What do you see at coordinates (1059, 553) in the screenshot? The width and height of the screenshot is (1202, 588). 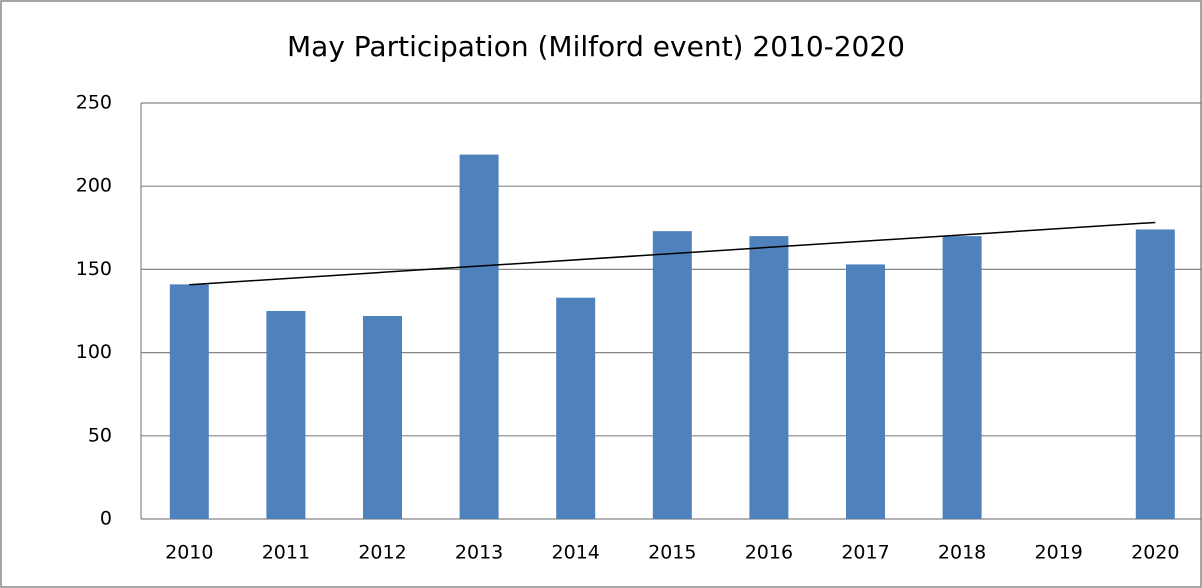 I see `x-tick-label: 2019` at bounding box center [1059, 553].